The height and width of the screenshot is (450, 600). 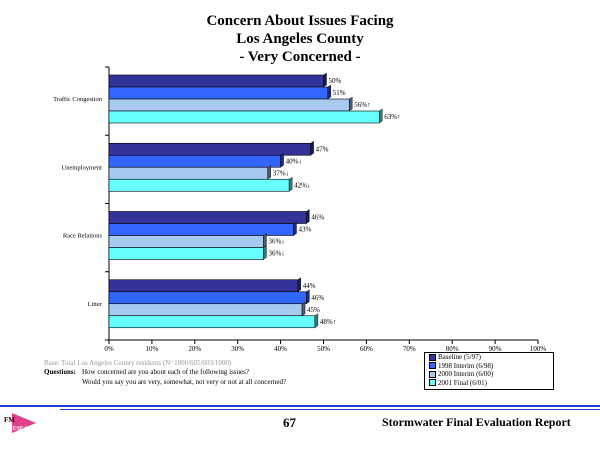 I want to click on category-label: Traffic Congestion, so click(x=78, y=99).